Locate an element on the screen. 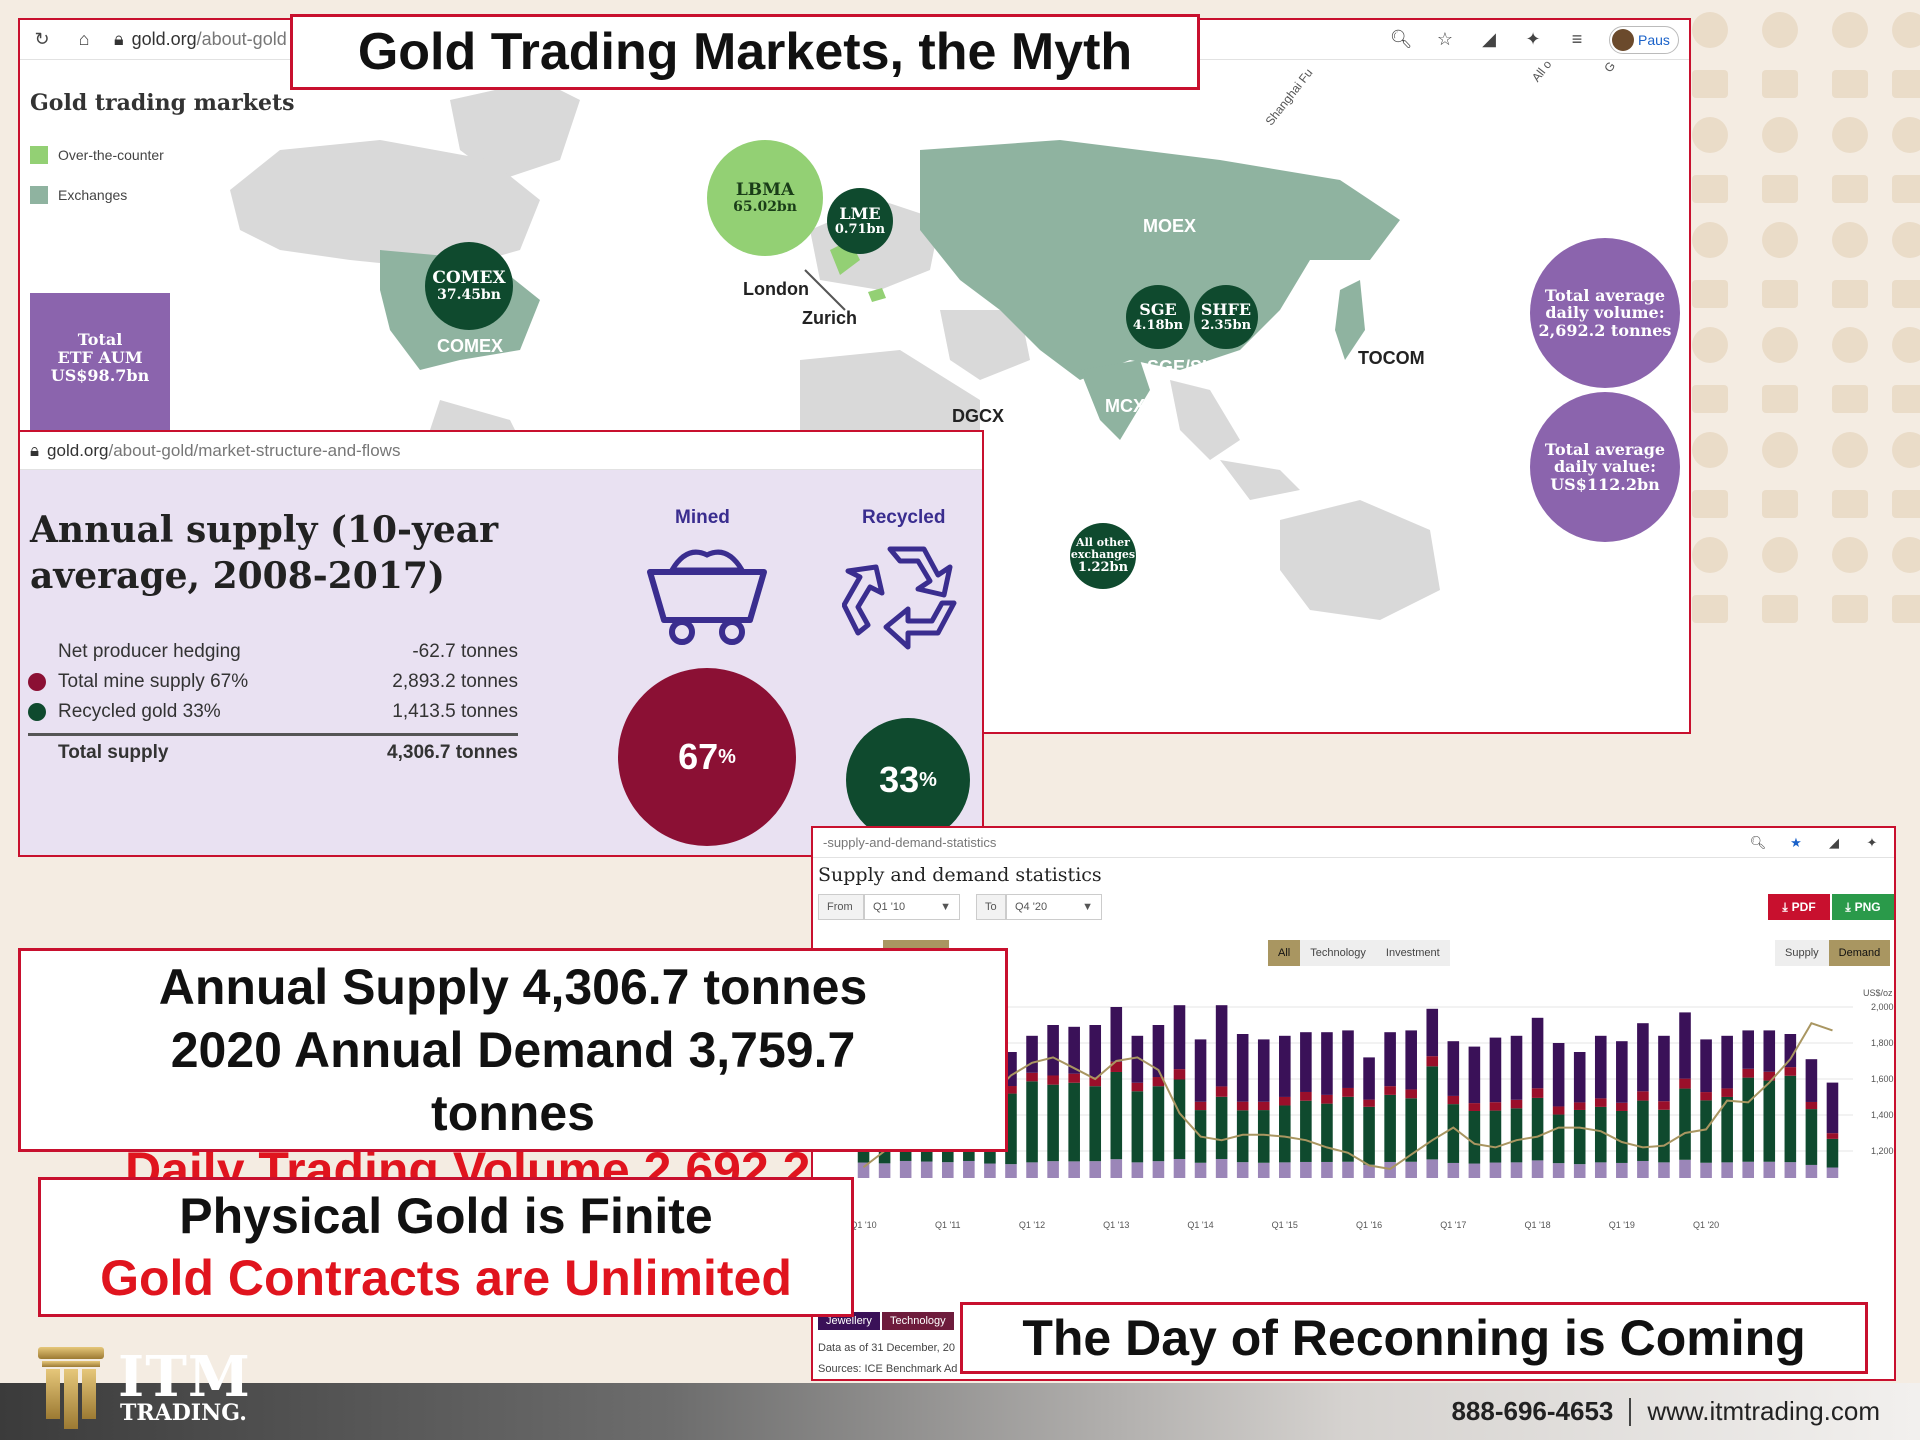 The height and width of the screenshot is (1440, 1920). toggle-supply: Supply is located at coordinates (1802, 953).